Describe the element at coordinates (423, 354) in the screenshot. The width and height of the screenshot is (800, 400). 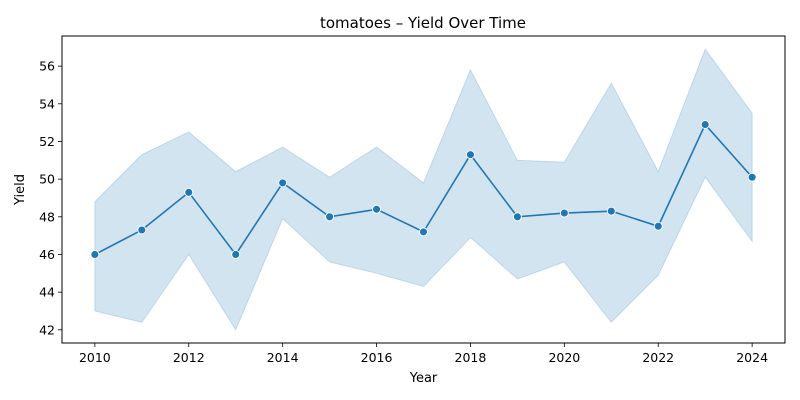
I see `x-axis: 2010 2012 2014 2016 2018 2020 2022 2024` at that location.